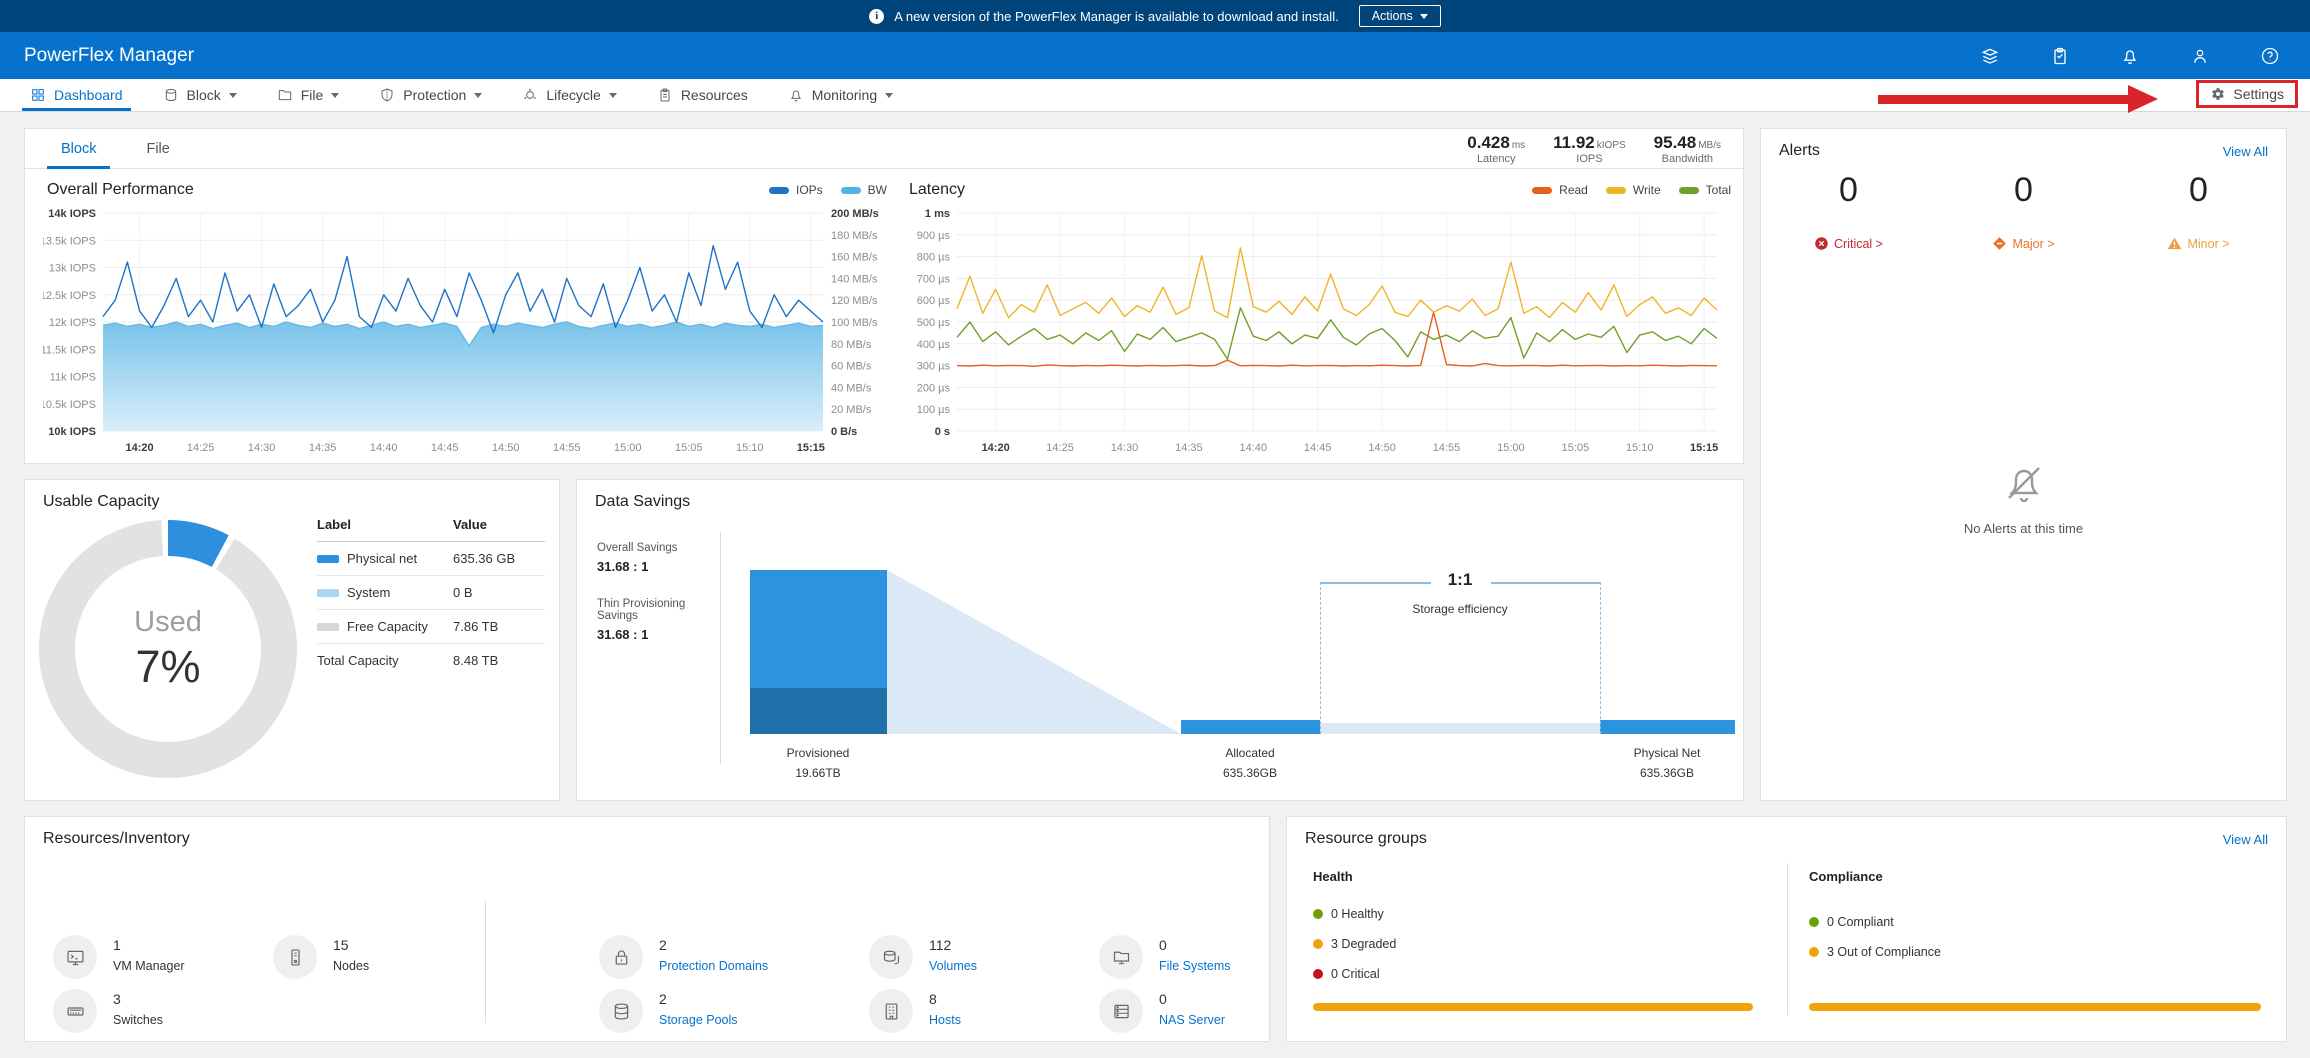  Describe the element at coordinates (1875, 952) in the screenshot. I see `compliance-row-out-of-compliance: 3 Out of Compliance` at that location.